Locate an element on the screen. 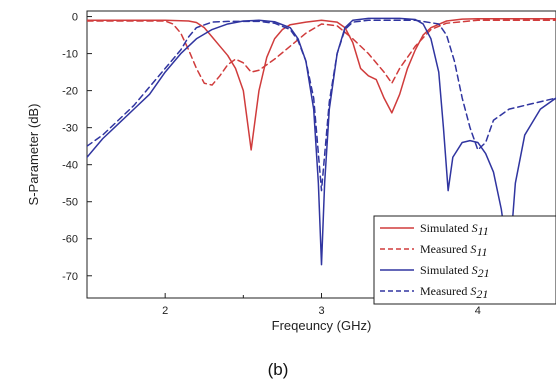  y-tick-label: -70 is located at coordinates (70, 277).